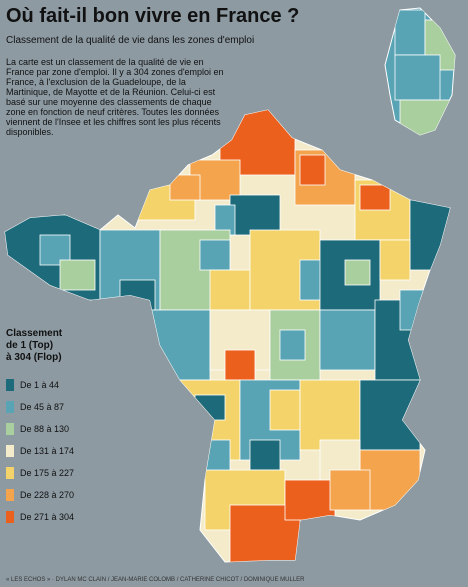 The height and width of the screenshot is (587, 468). I want to click on zone-bordeaux, so click(210, 407).